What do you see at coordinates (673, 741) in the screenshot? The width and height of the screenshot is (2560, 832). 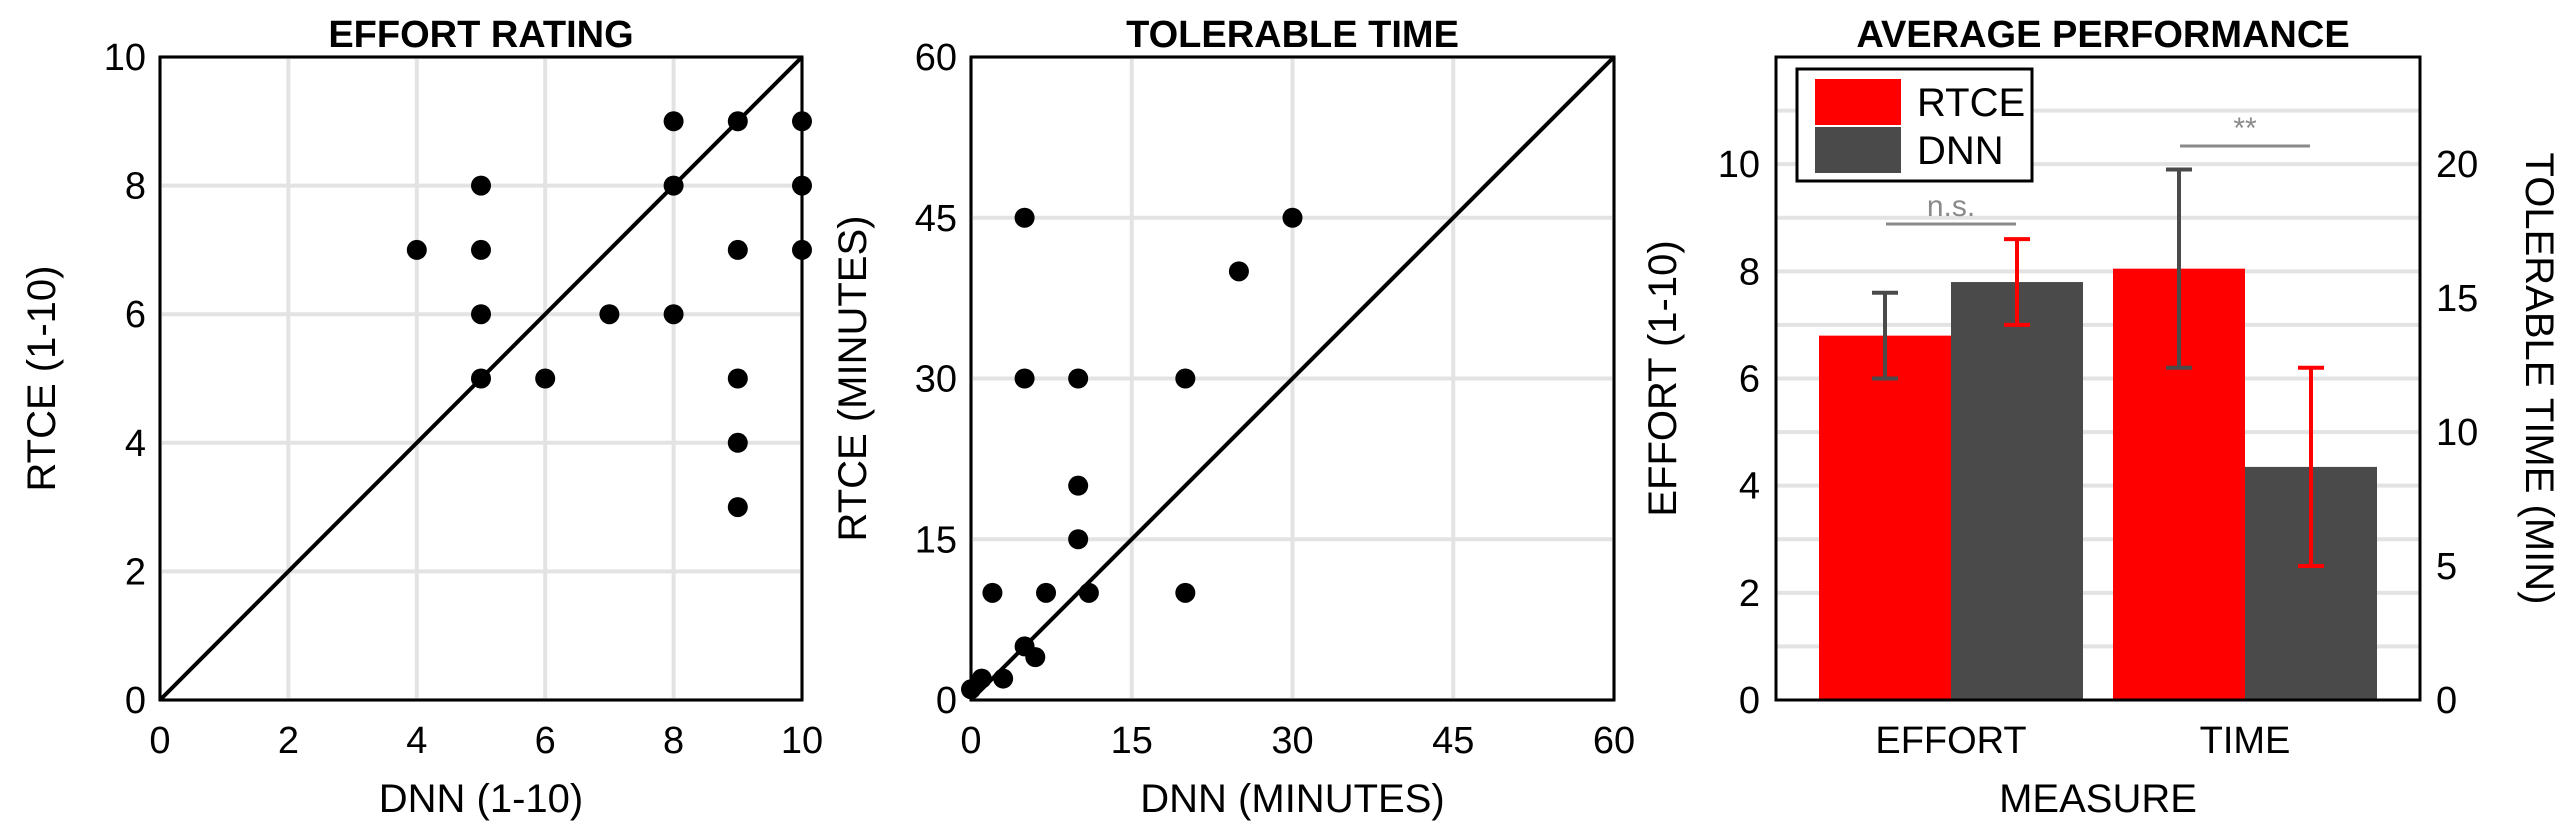 I see `x-tick-label: 8` at bounding box center [673, 741].